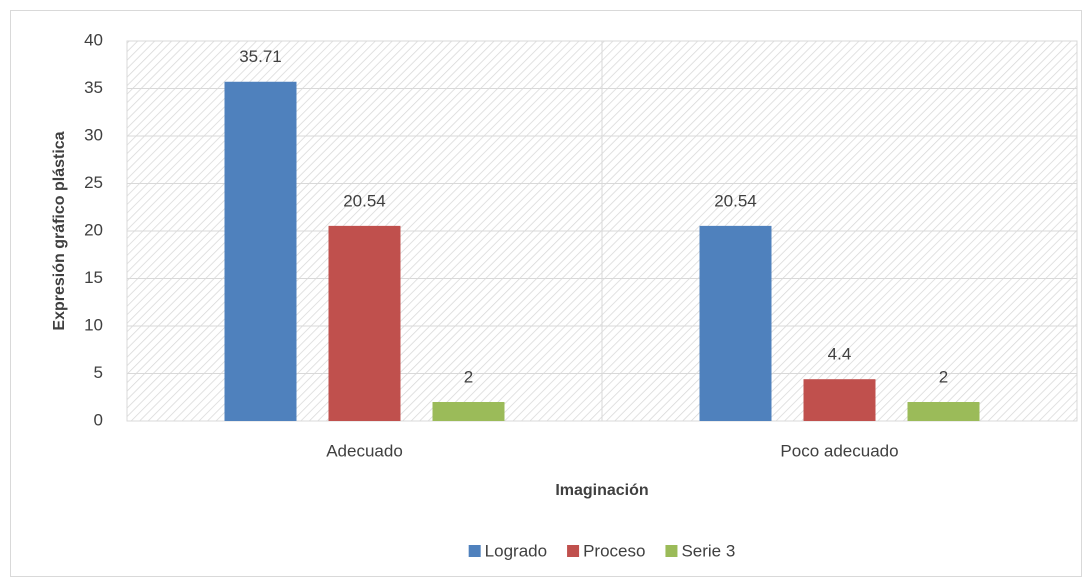 This screenshot has height=587, width=1092. What do you see at coordinates (93, 134) in the screenshot?
I see `y-tick-label: 30` at bounding box center [93, 134].